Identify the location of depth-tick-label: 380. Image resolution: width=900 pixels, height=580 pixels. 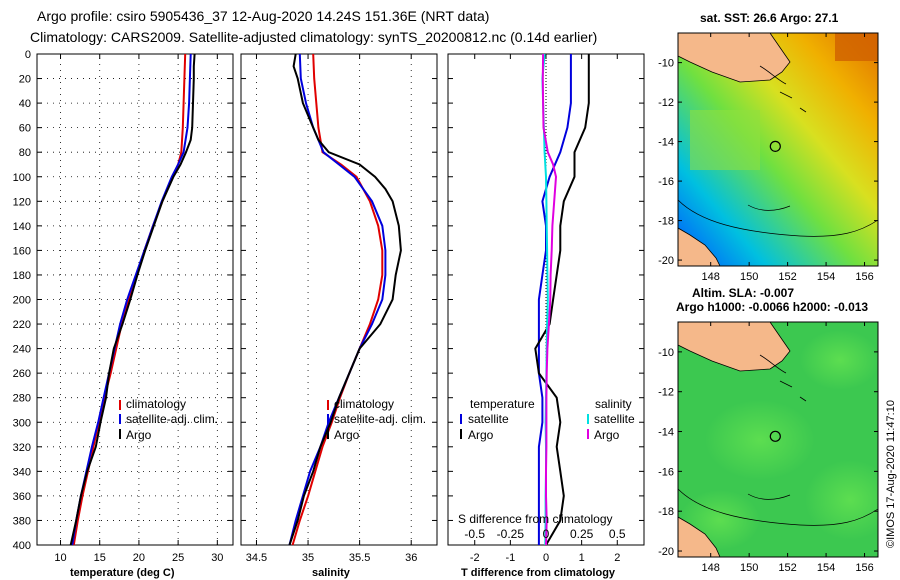
(22, 521).